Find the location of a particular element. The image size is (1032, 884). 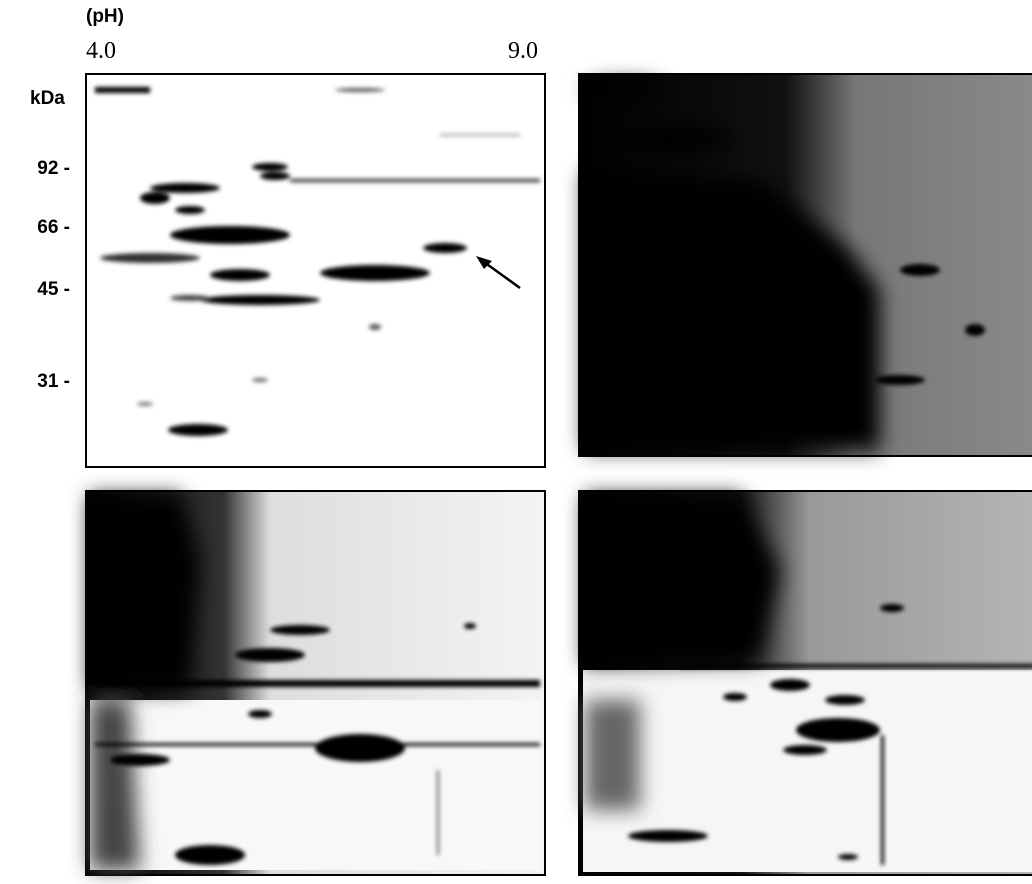

ph-end: 9.0 is located at coordinates (523, 51).